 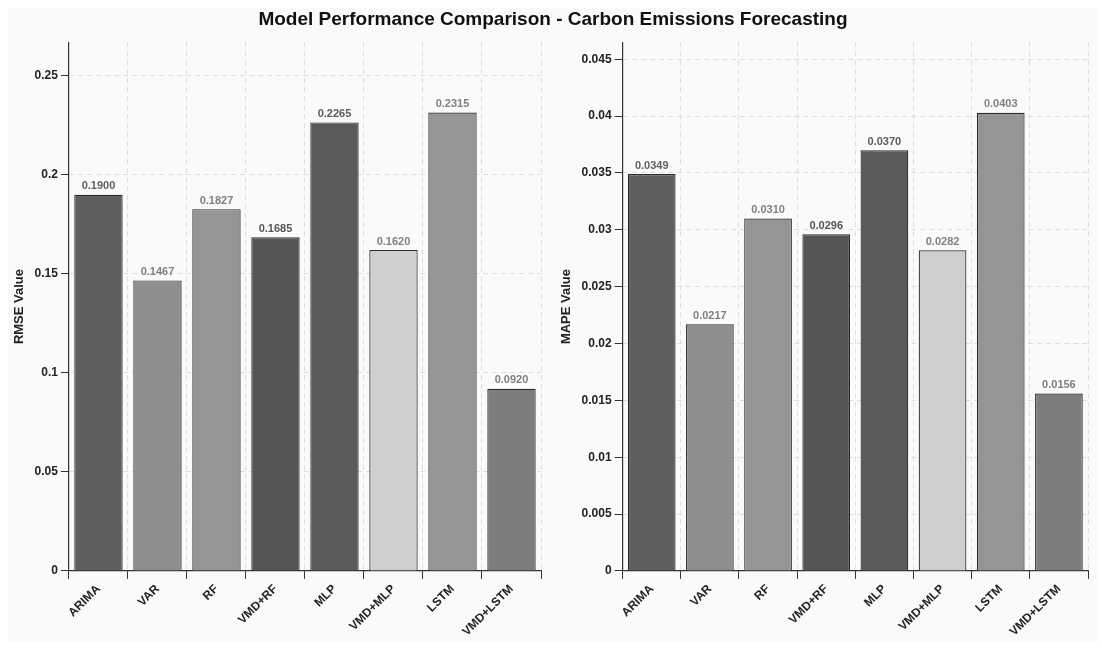 What do you see at coordinates (1000, 103) in the screenshot?
I see `data-label: 0.0403` at bounding box center [1000, 103].